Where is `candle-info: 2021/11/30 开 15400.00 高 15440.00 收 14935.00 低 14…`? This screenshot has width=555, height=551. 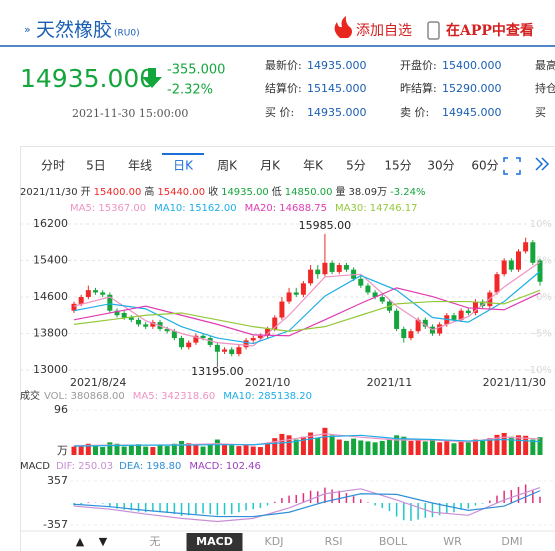 candle-info: 2021/11/30 开 15400.00 高 15440.00 收 14935.00 低 14… is located at coordinates (223, 191).